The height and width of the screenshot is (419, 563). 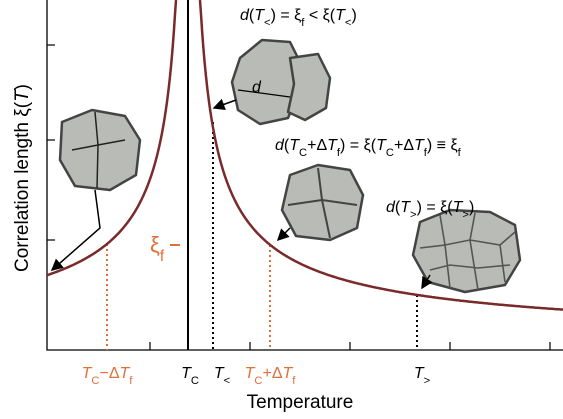 I want to click on annotation: d(T<) = ξf < ξ(T<), so click(x=298, y=18).